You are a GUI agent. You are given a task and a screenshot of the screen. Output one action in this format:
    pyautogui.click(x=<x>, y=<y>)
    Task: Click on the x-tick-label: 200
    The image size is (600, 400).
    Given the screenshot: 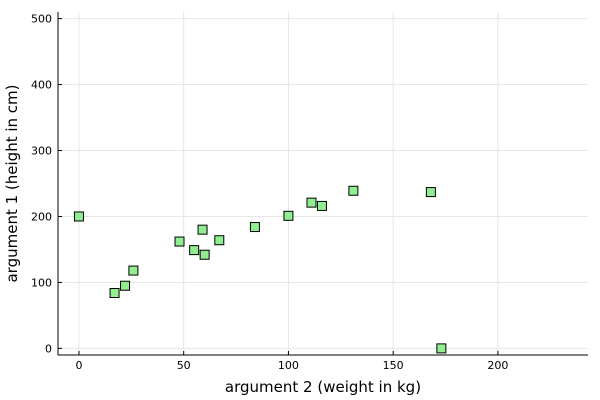 What is the action you would take?
    pyautogui.click(x=497, y=365)
    